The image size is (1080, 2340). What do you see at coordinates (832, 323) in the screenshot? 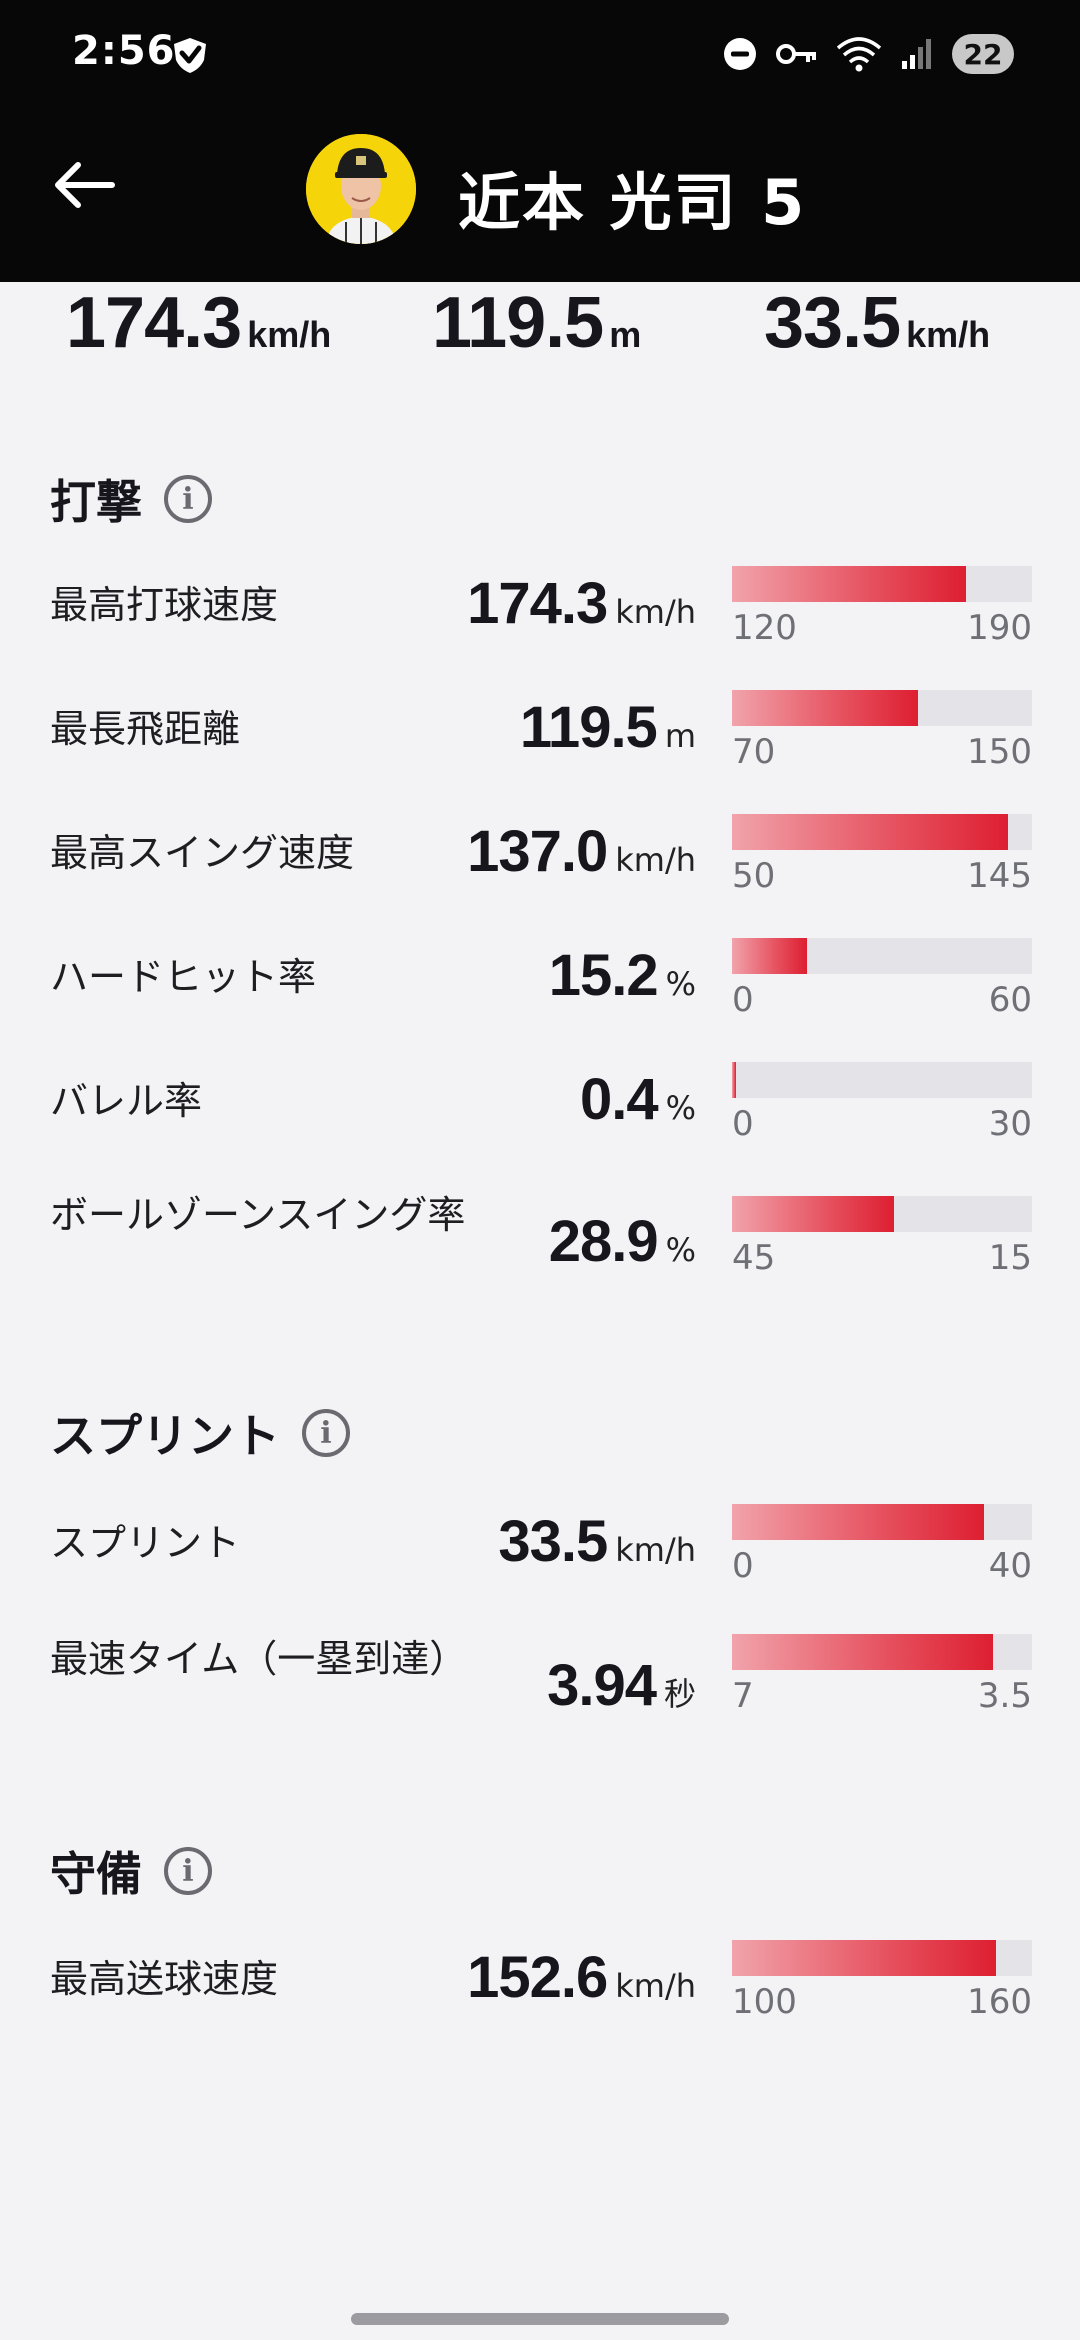
I see `summary-value: 33.5` at bounding box center [832, 323].